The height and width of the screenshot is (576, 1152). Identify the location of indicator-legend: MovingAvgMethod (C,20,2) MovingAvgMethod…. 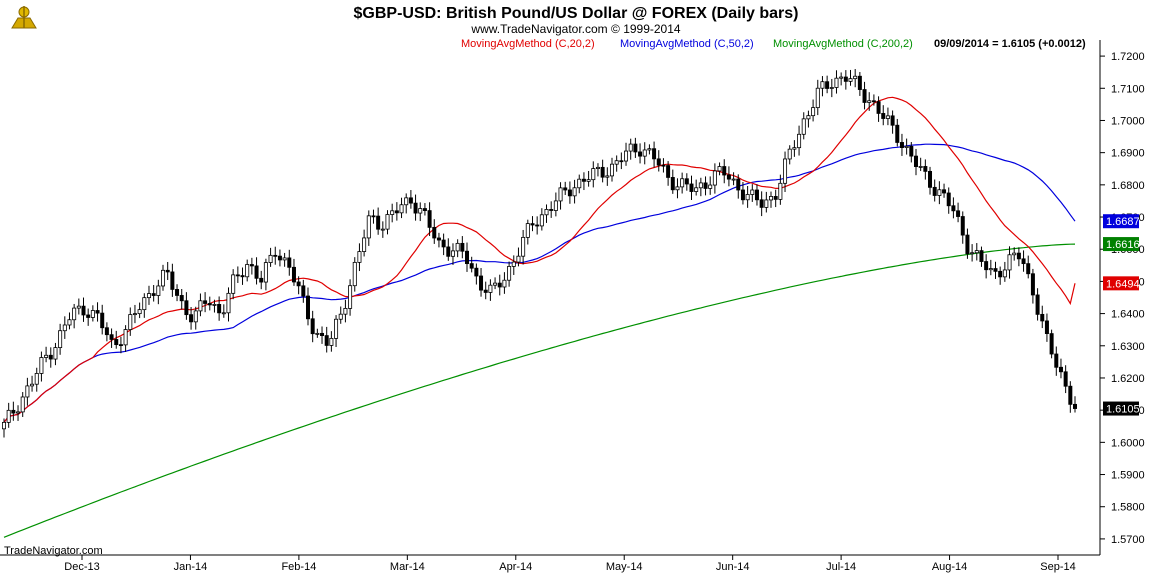
(773, 44).